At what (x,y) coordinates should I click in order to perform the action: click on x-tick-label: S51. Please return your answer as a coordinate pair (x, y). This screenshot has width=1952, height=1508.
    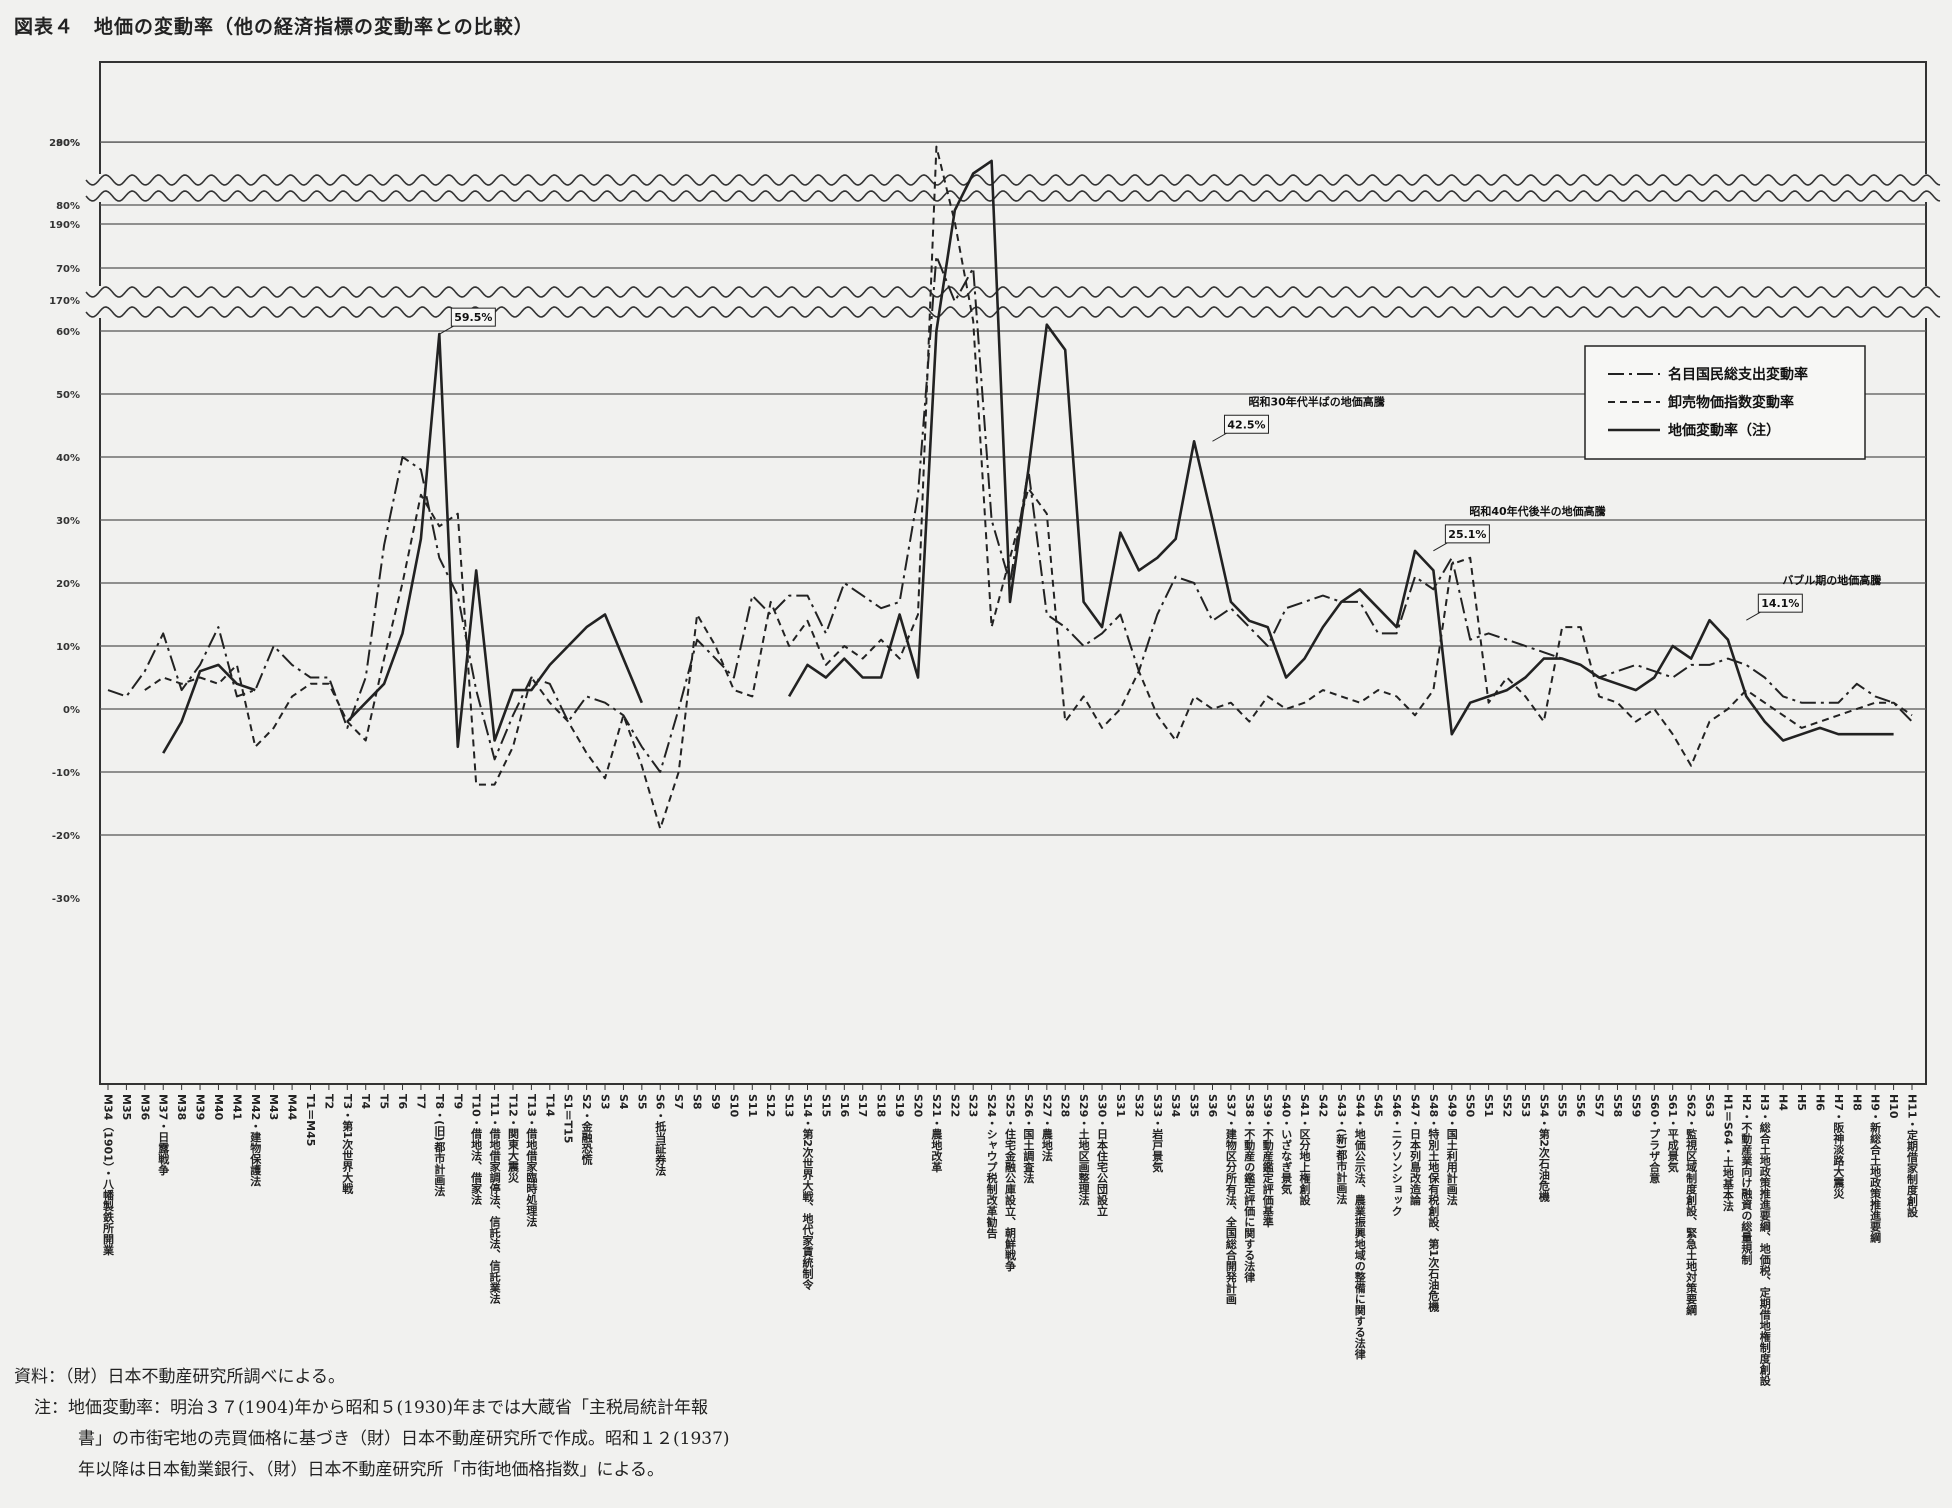
    Looking at the image, I should click on (1488, 1105).